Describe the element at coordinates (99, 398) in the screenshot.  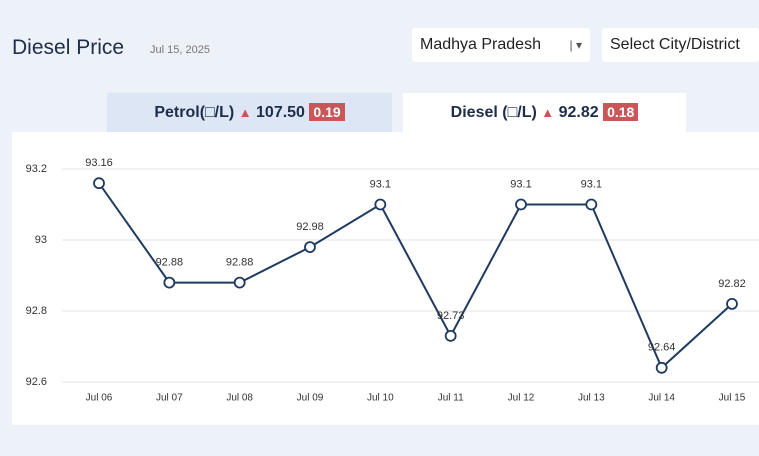
I see `x-tick-label: Jul 06` at that location.